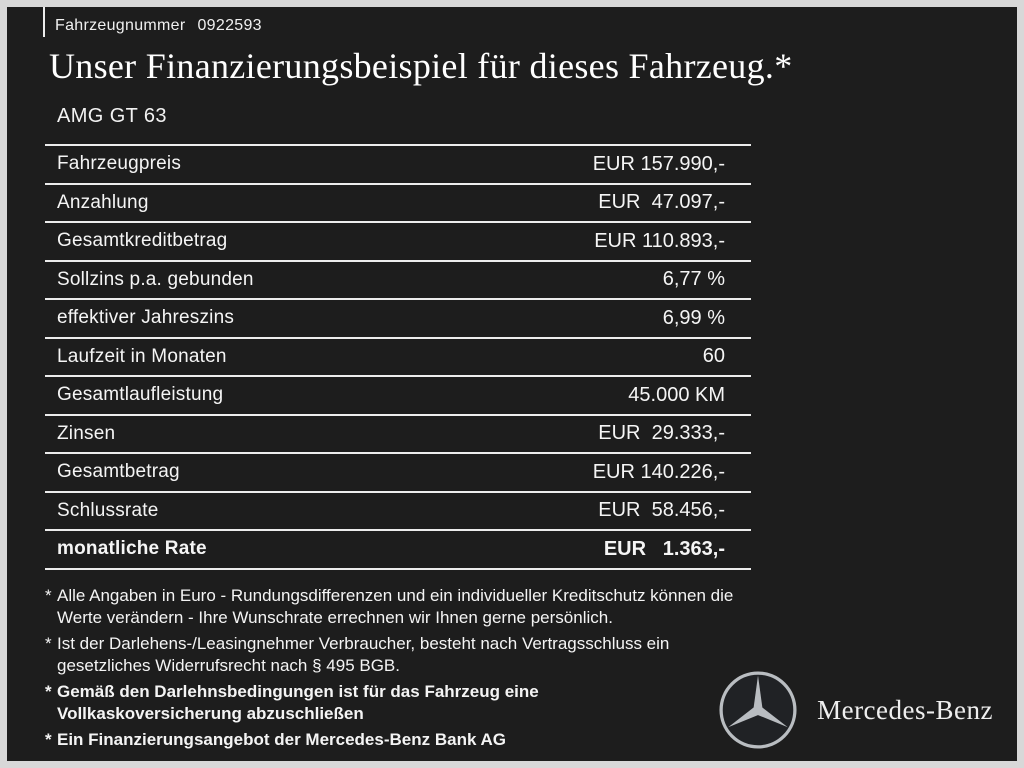  Describe the element at coordinates (112, 116) in the screenshot. I see `model-name: AMG GT 63` at that location.